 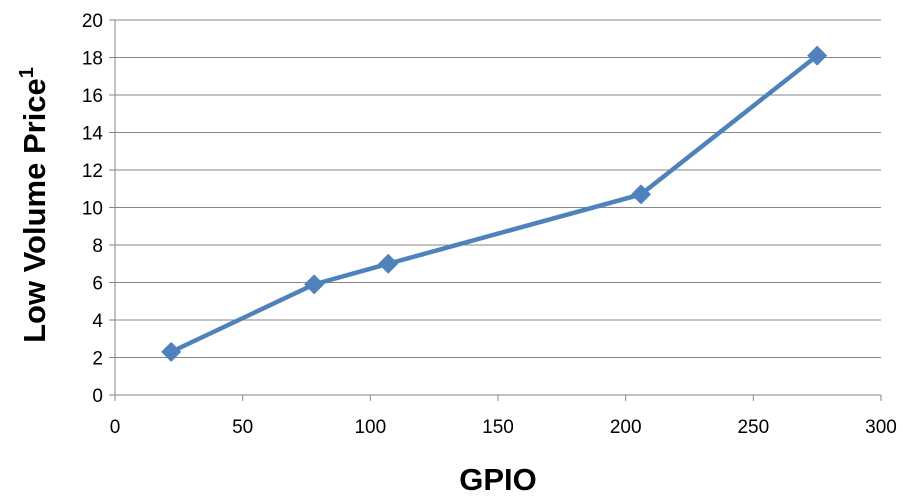 What do you see at coordinates (242, 427) in the screenshot?
I see `x-tick-label: 50` at bounding box center [242, 427].